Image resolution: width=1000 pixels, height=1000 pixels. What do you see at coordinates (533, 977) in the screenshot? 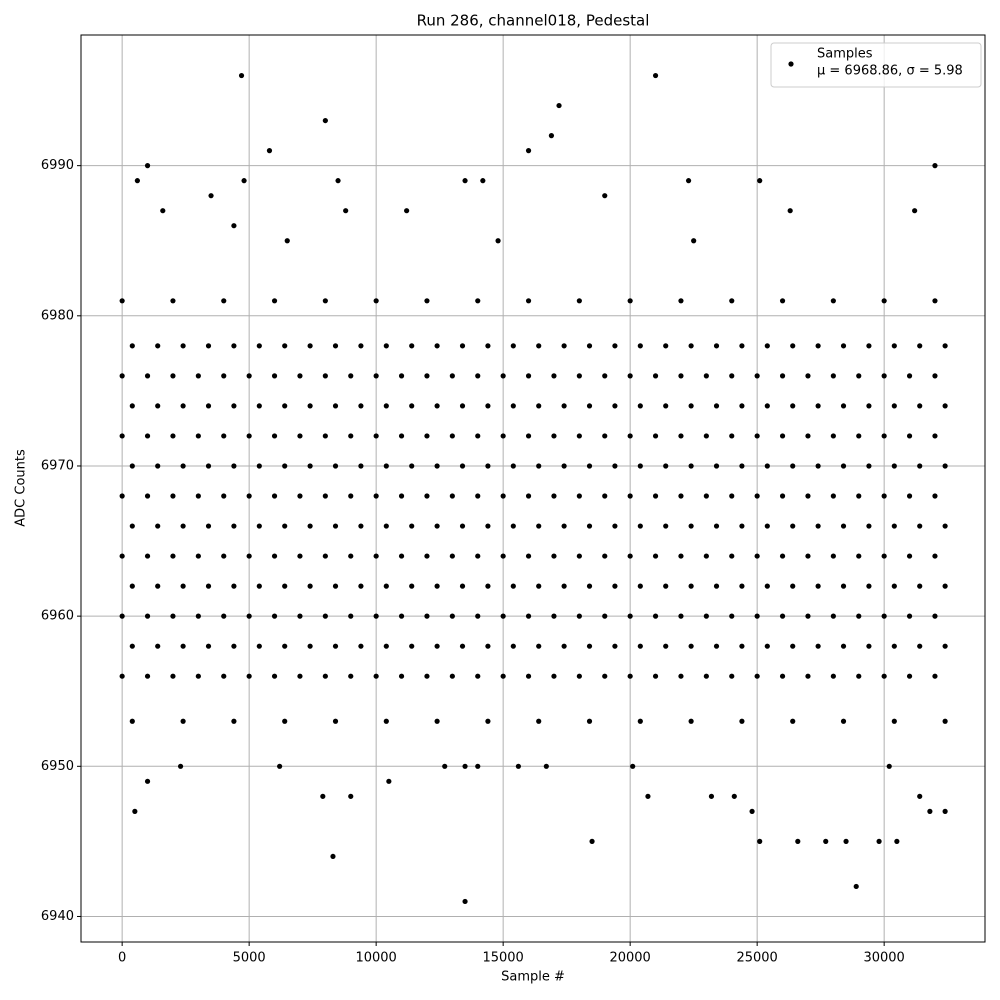
I see `x-axis-label: Sample #` at bounding box center [533, 977].